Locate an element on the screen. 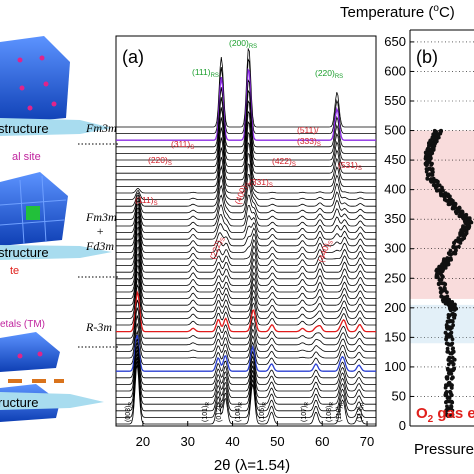 The image size is (474, 474). y-tick-label: 350 is located at coordinates (395, 218).